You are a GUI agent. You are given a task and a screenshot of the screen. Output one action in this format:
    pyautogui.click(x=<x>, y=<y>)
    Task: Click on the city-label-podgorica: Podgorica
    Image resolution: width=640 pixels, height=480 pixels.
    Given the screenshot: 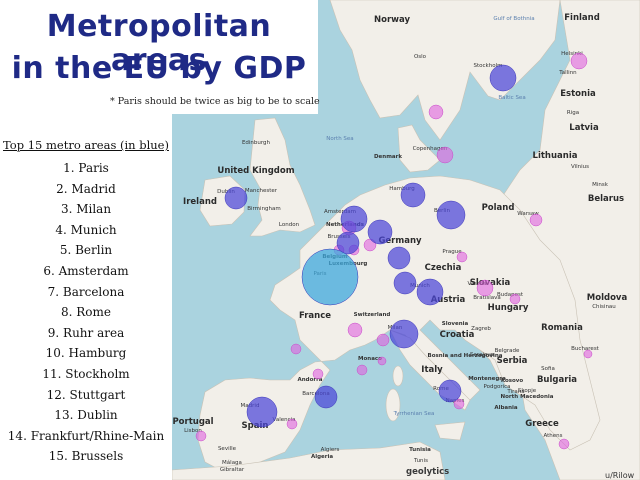 What is the action you would take?
    pyautogui.click(x=496, y=387)
    